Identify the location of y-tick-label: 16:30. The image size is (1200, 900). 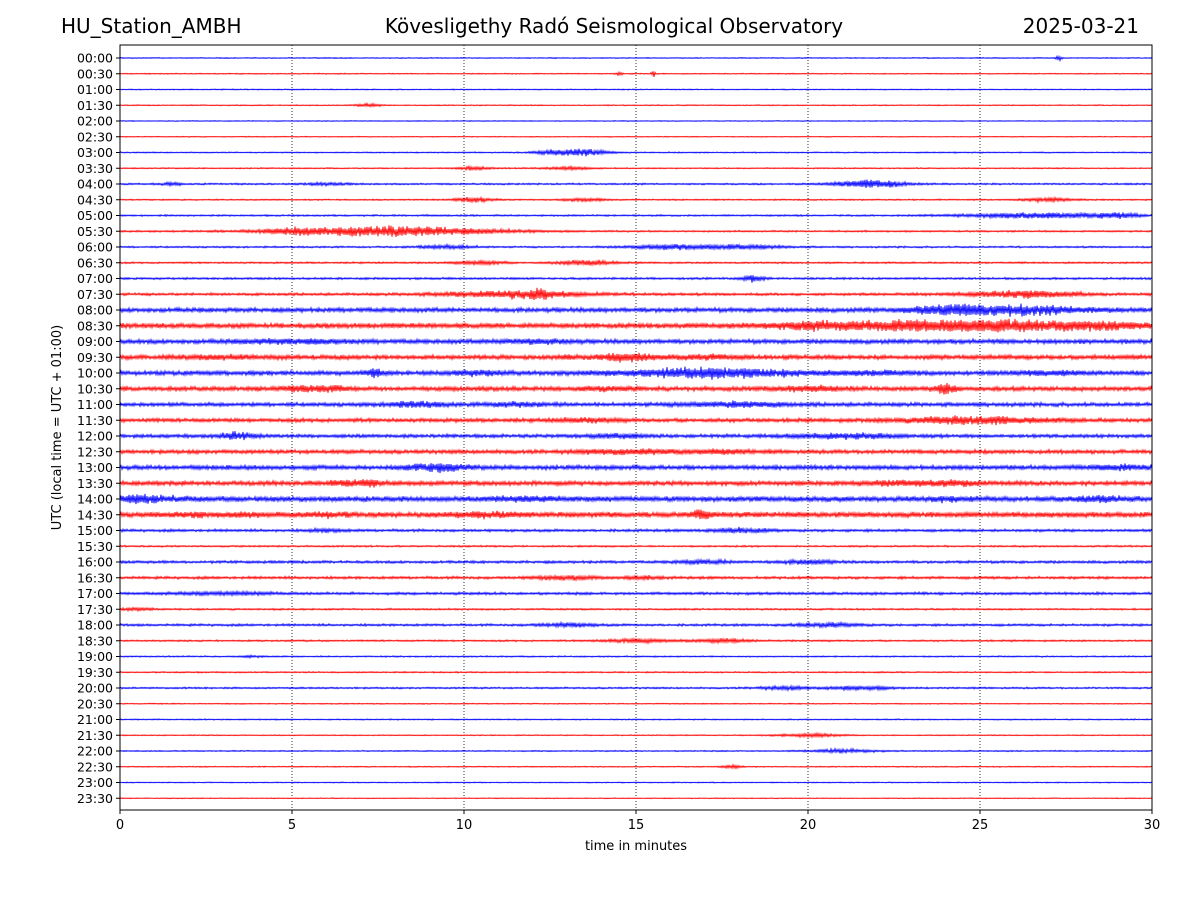
(95, 577).